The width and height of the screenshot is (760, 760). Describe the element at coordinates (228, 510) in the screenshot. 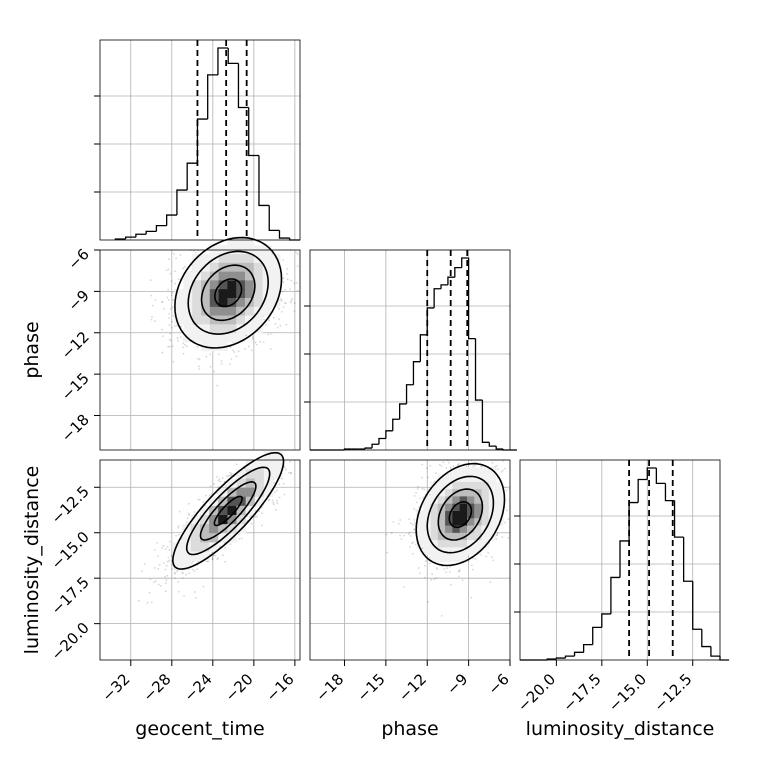

I see `contour-geocent_time__luminosity_distance-1` at that location.